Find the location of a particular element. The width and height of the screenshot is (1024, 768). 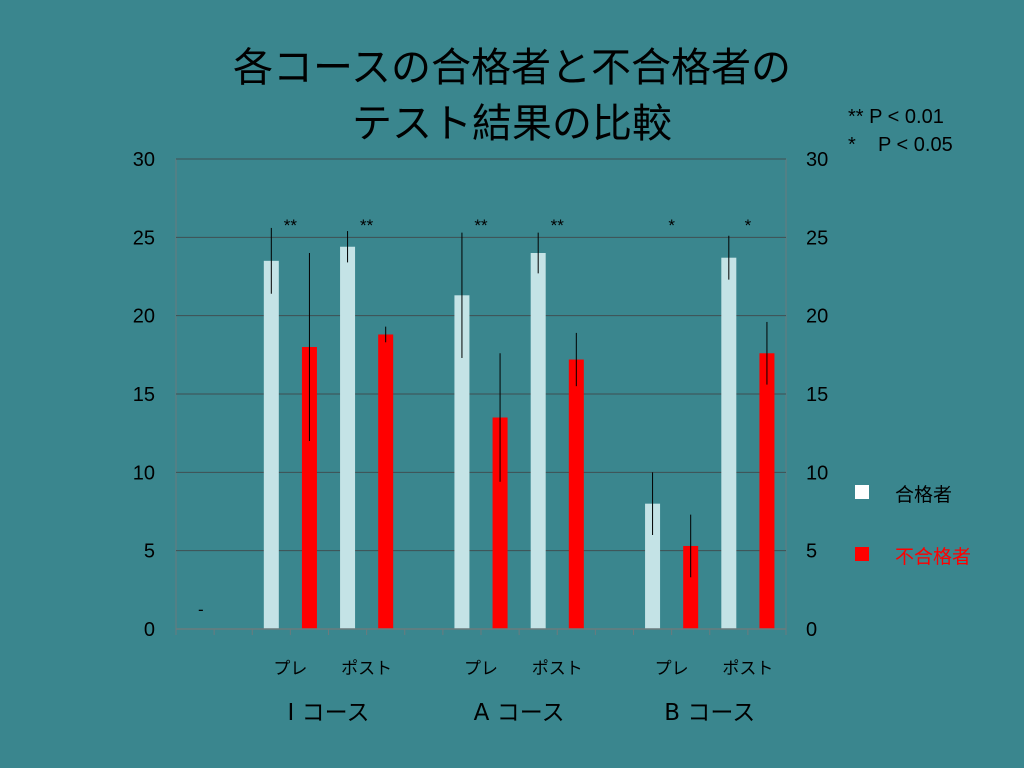

axes is located at coordinates (481, 631).